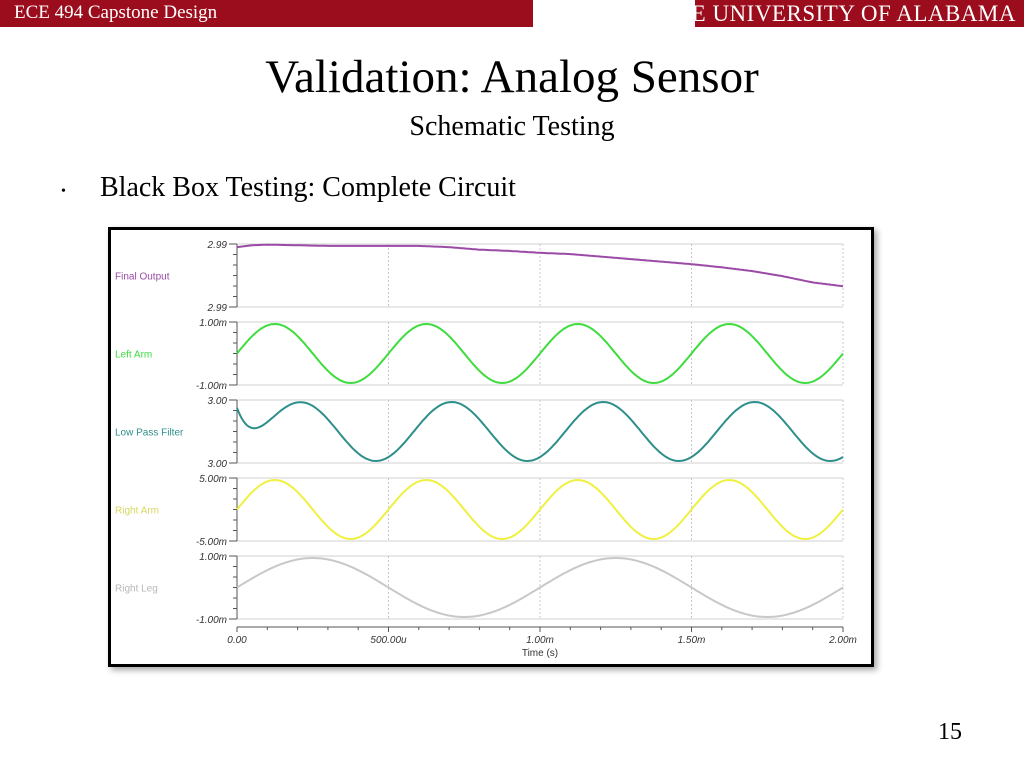 Image resolution: width=1024 pixels, height=768 pixels. I want to click on slide-title: Validation: Analog Sensor, so click(512, 77).